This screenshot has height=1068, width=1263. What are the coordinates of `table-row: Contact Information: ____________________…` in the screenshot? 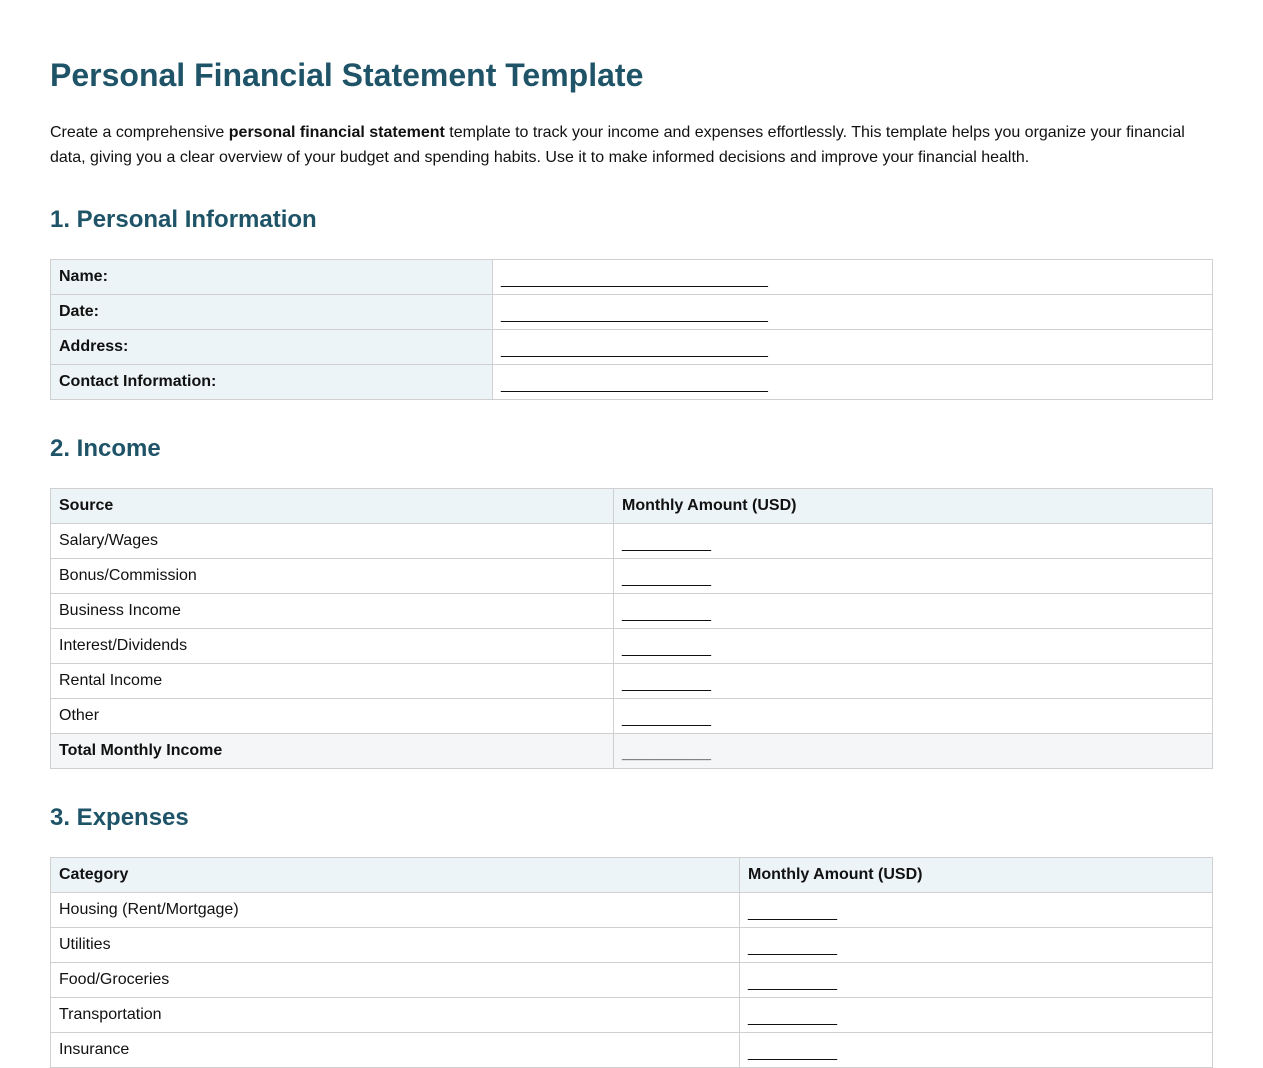 It's located at (631, 382).